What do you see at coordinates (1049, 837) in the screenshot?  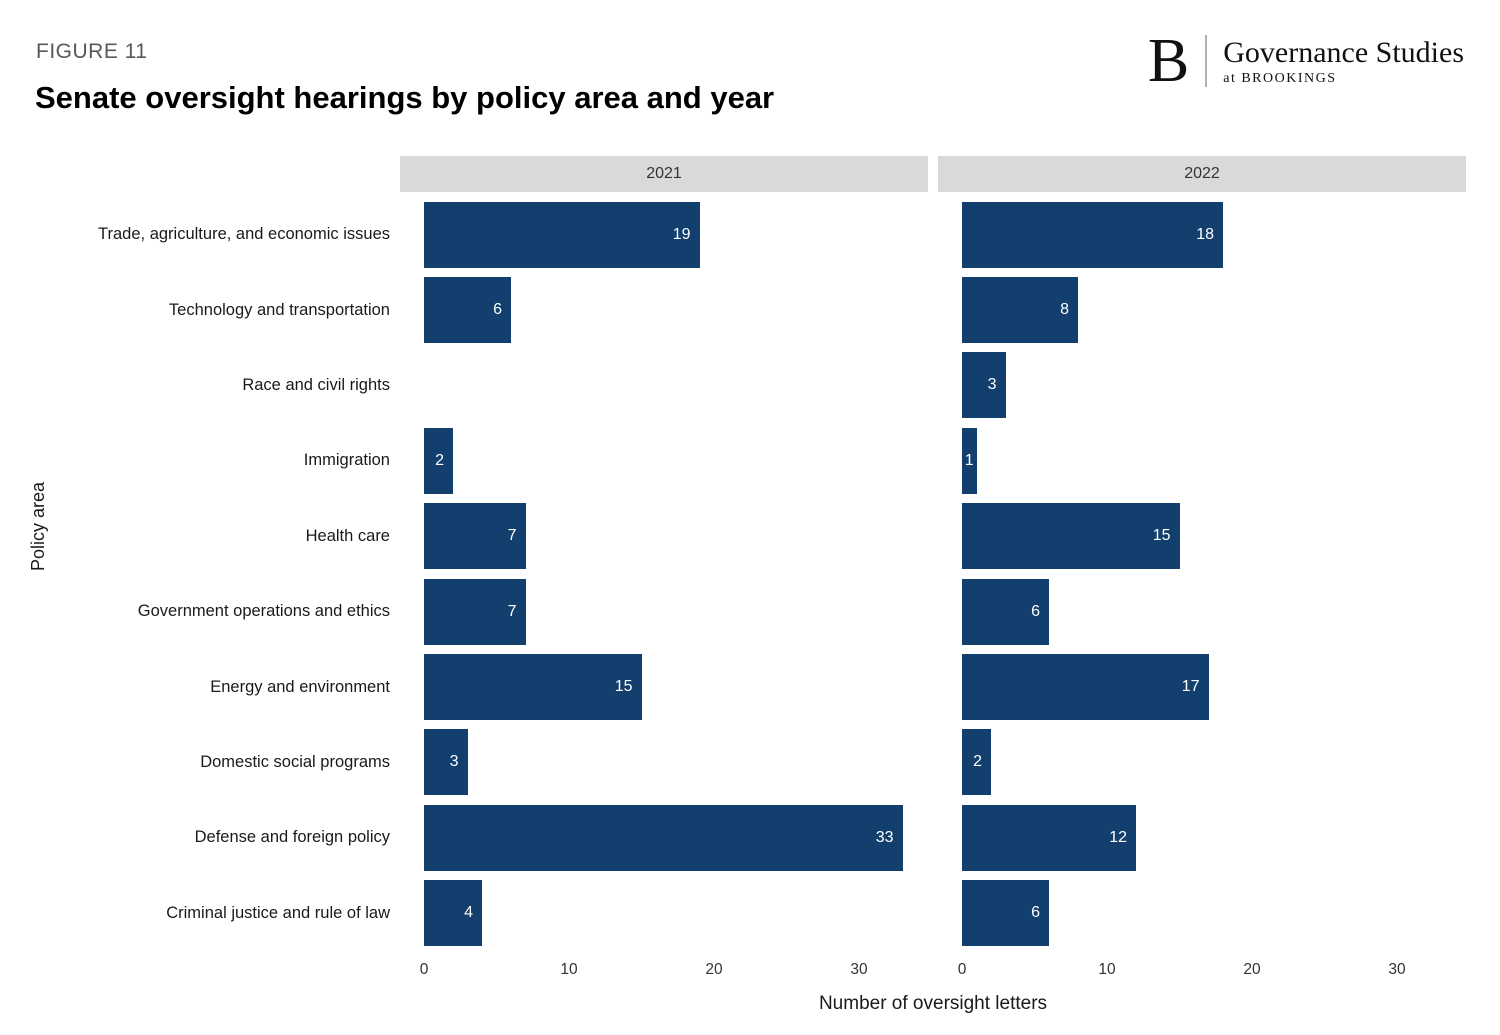 I see `bar: 12` at bounding box center [1049, 837].